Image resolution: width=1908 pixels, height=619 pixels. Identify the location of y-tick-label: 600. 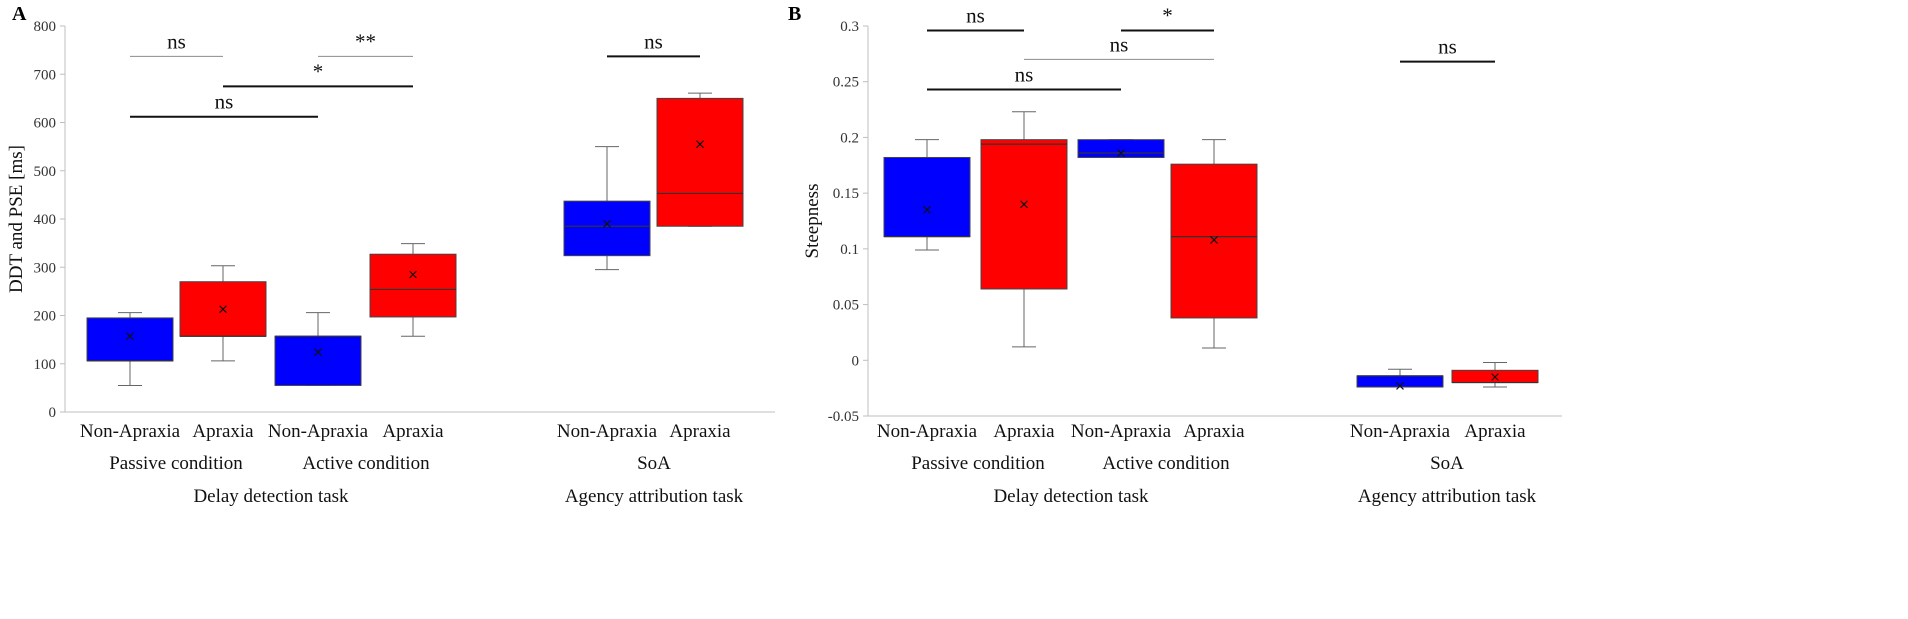
(45, 124).